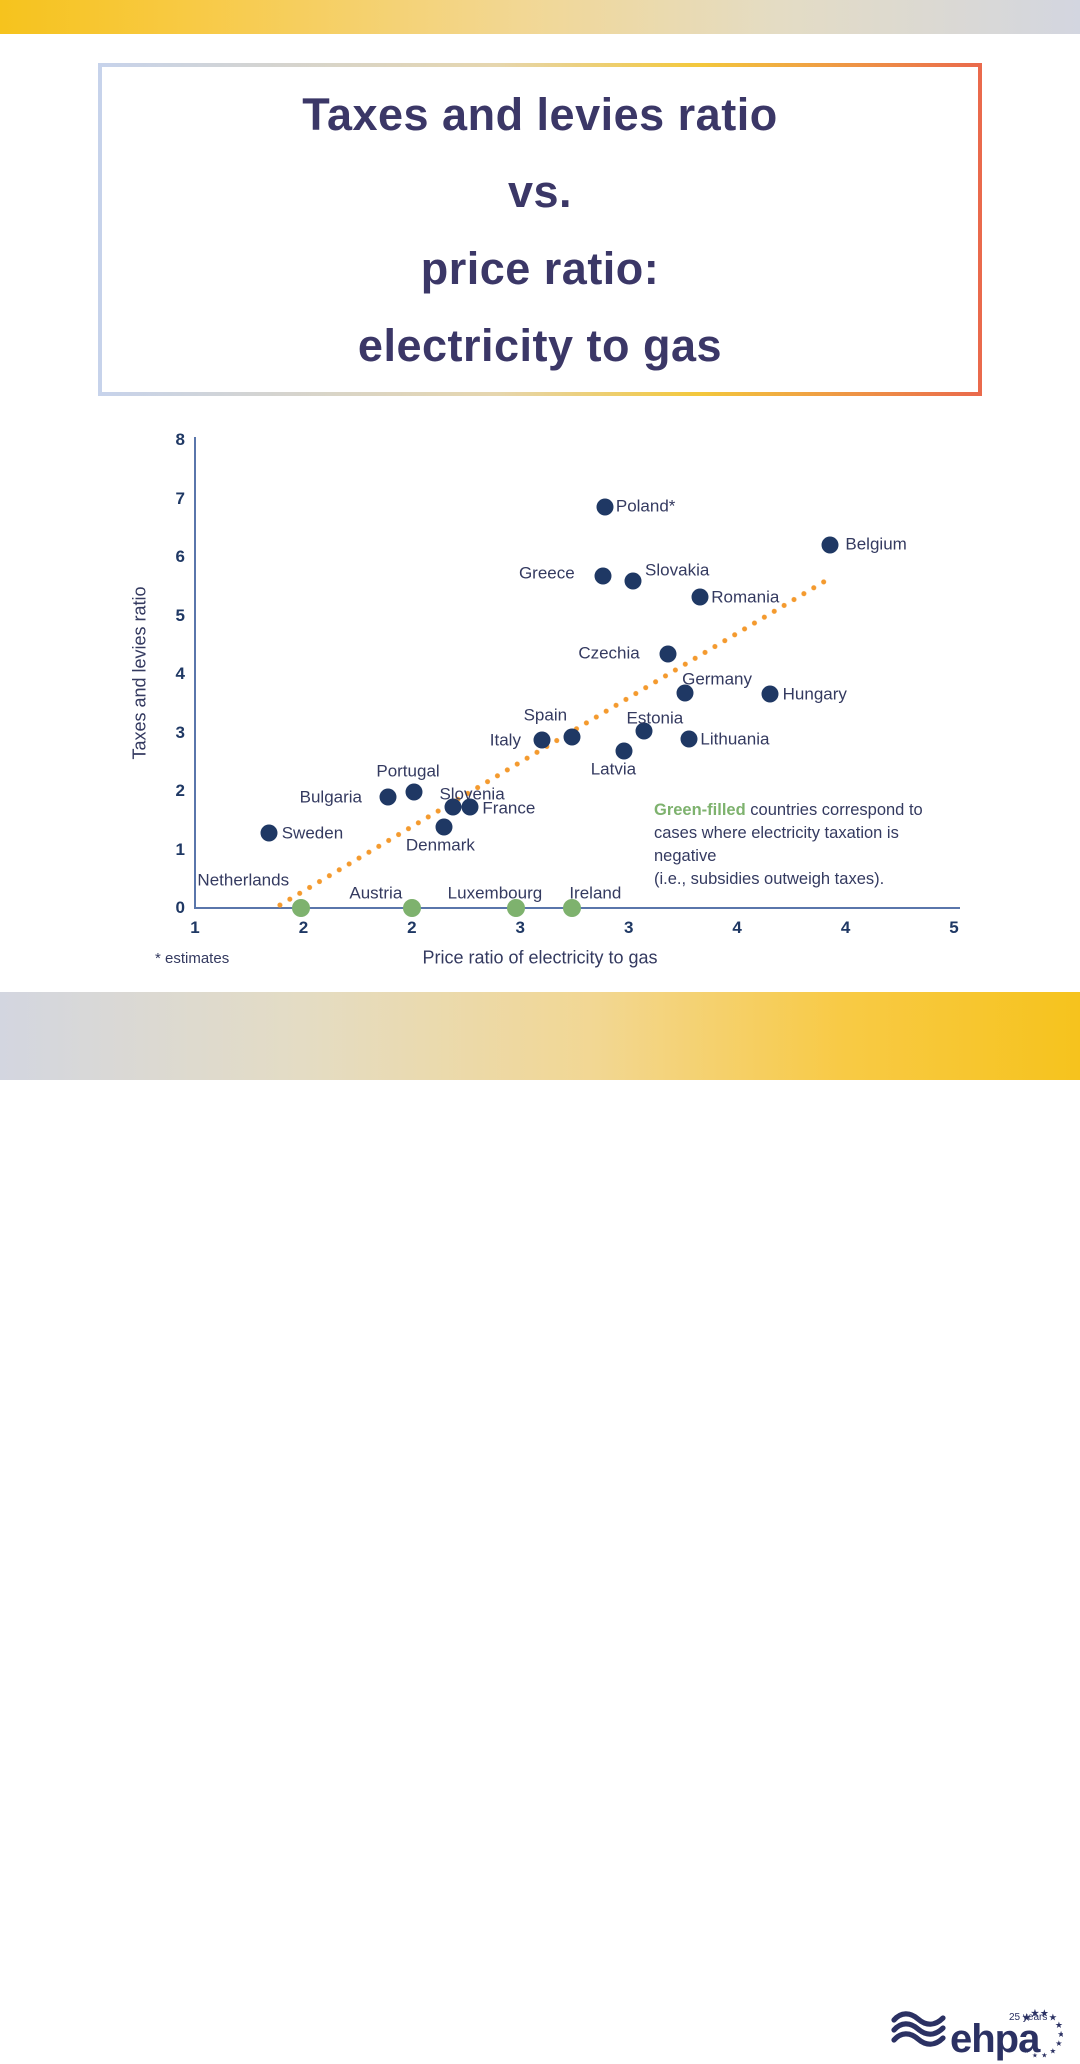  Describe the element at coordinates (717, 679) in the screenshot. I see `point-label-germany: Germany` at that location.